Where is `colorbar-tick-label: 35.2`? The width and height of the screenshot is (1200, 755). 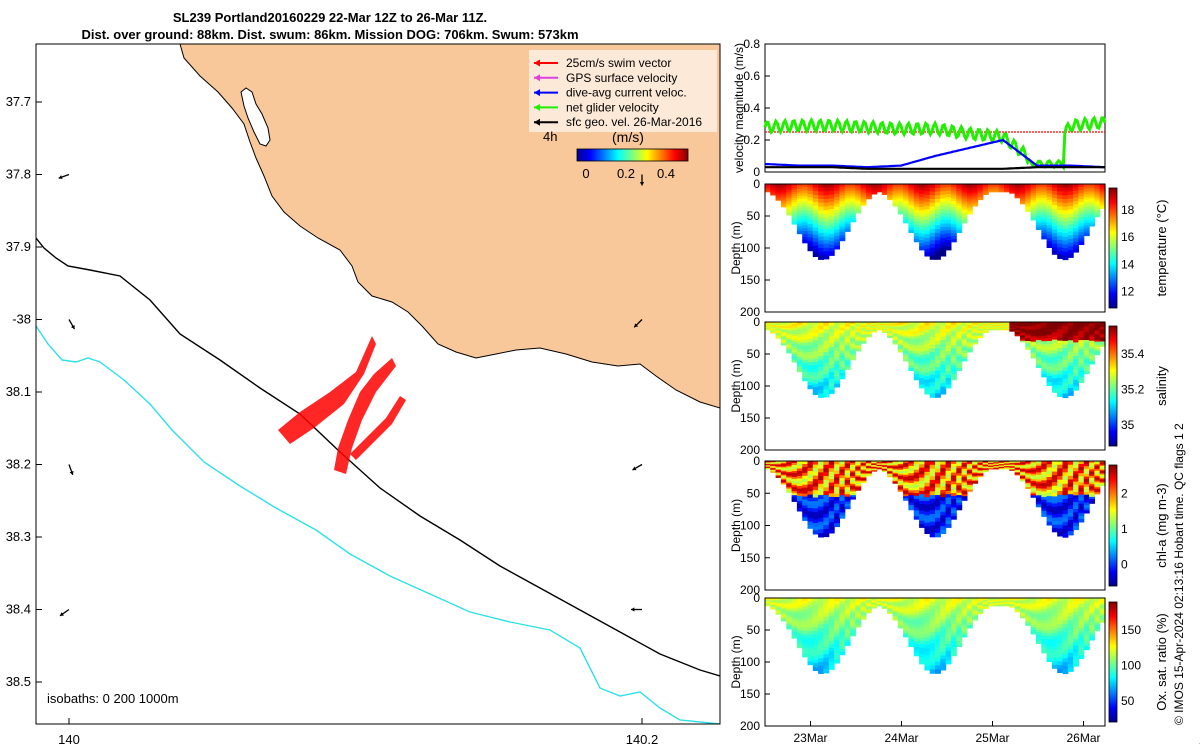
colorbar-tick-label: 35.2 is located at coordinates (1133, 390).